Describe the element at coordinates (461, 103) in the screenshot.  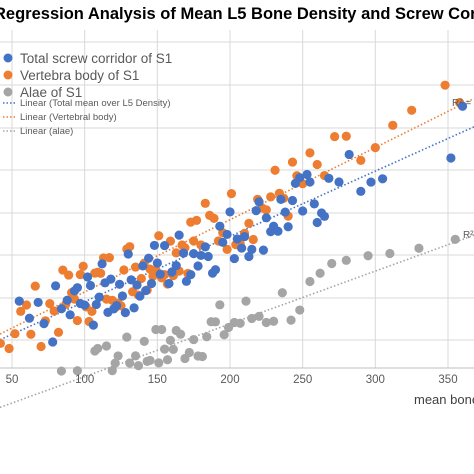
I see `r-squared-upper: R² =` at that location.